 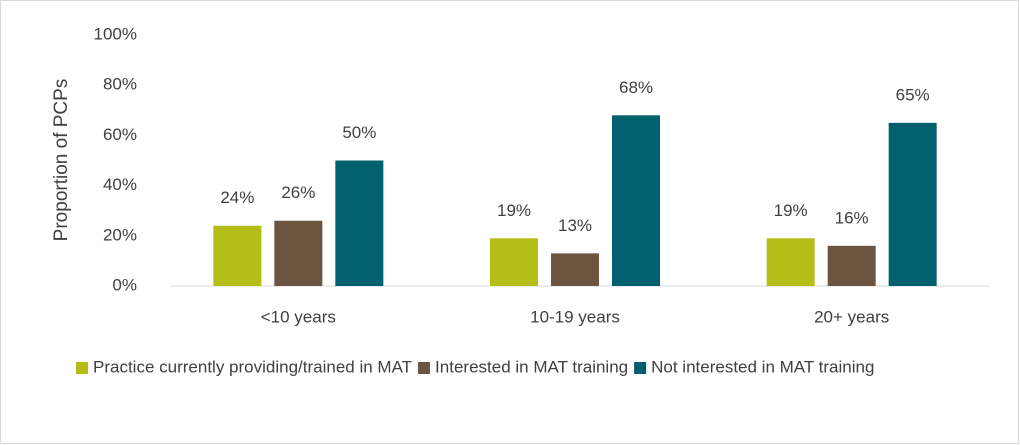 I want to click on y-tick-label: 100%, so click(x=115, y=33).